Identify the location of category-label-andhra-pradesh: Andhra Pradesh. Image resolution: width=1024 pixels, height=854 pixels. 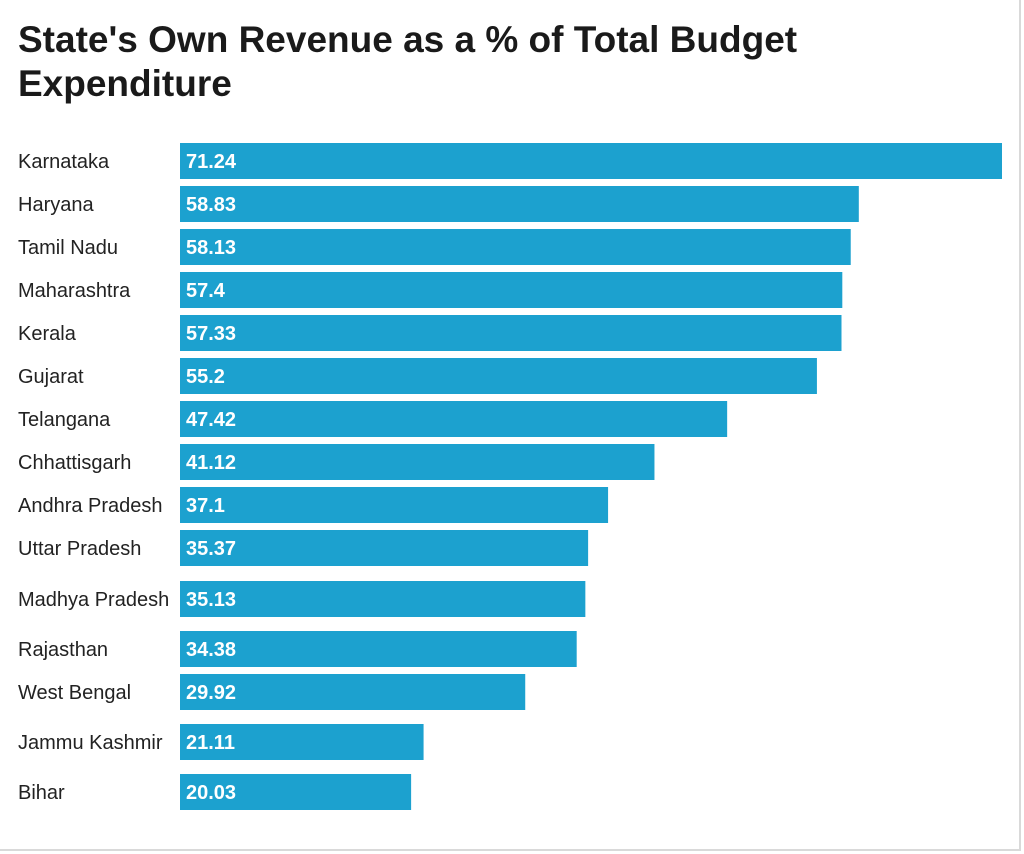
(90, 506).